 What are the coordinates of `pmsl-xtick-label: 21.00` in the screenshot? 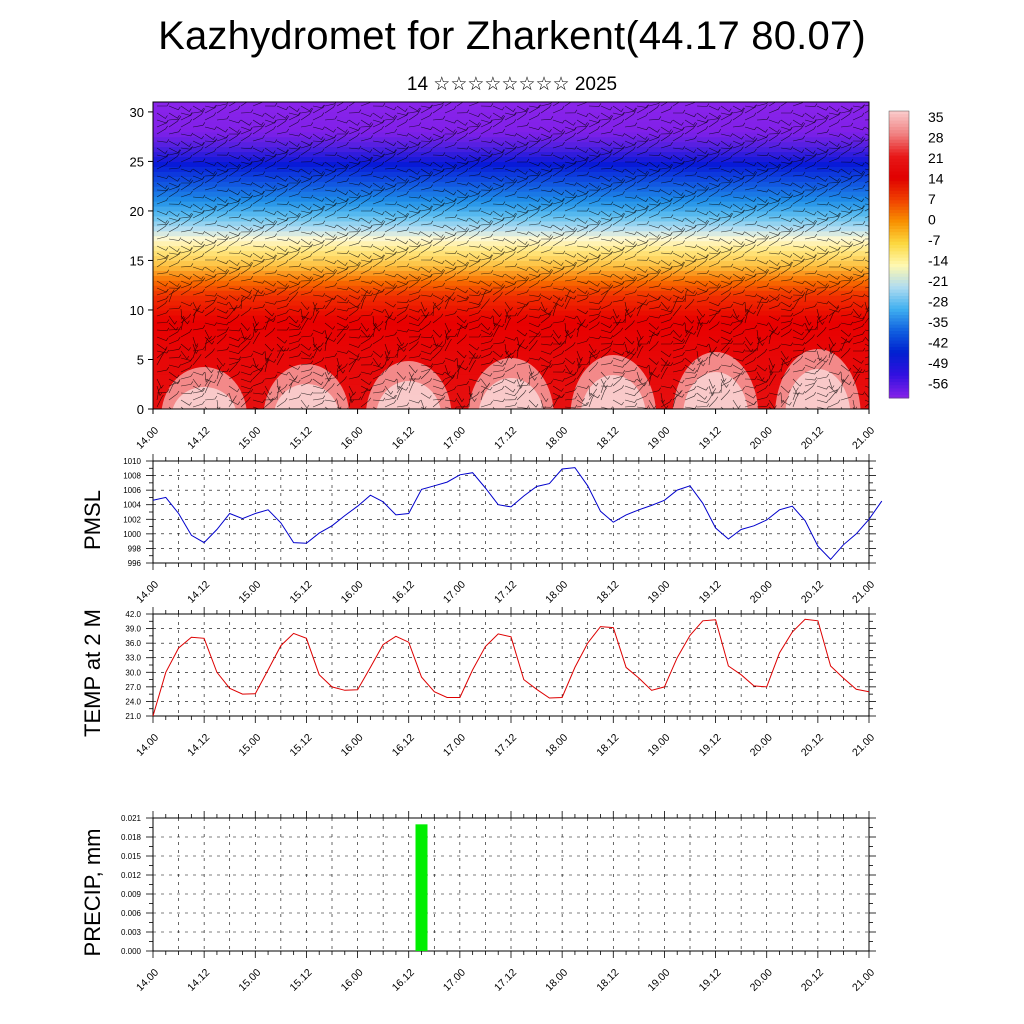 It's located at (863, 592).